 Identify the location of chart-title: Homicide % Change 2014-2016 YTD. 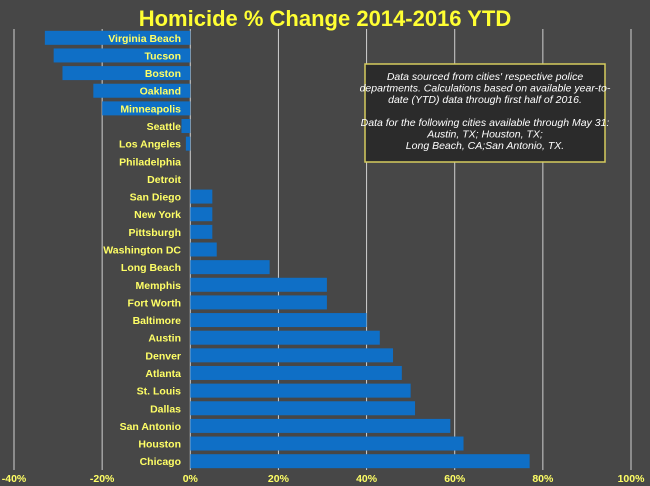
(325, 18).